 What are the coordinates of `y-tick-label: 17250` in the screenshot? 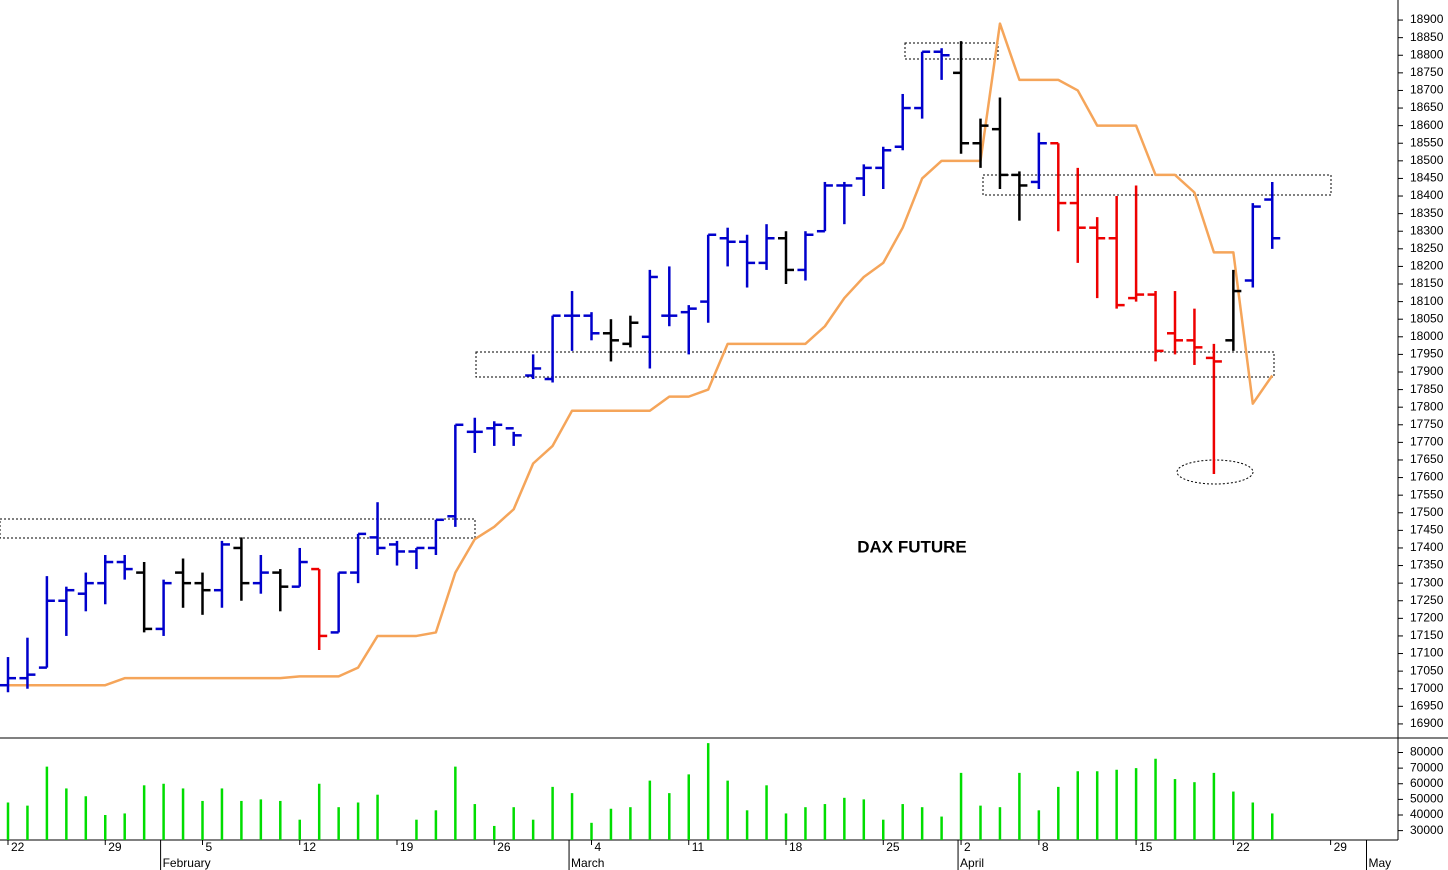 It's located at (1427, 600).